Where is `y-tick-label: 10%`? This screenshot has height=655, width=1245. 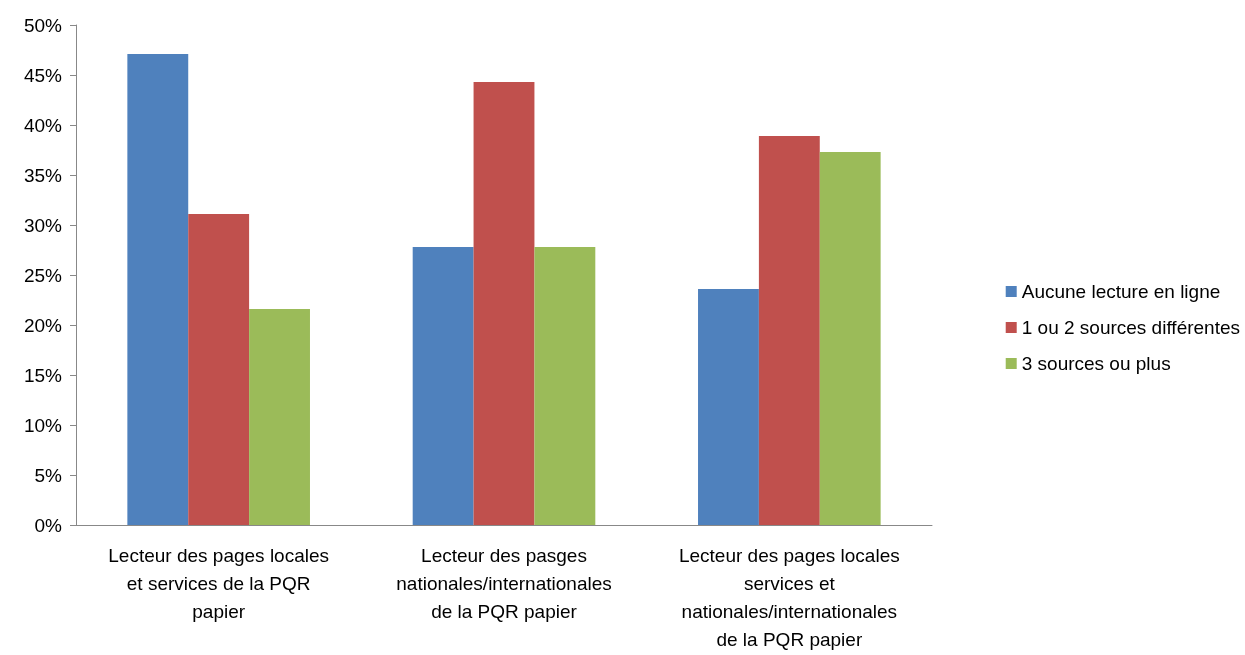
y-tick-label: 10% is located at coordinates (43, 425).